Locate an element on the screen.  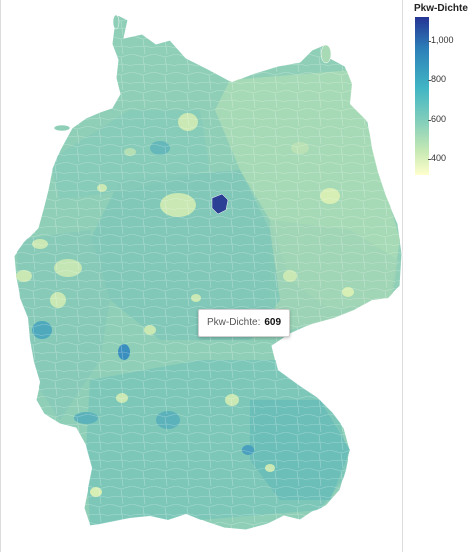
tooltip-value: 609 is located at coordinates (273, 322).